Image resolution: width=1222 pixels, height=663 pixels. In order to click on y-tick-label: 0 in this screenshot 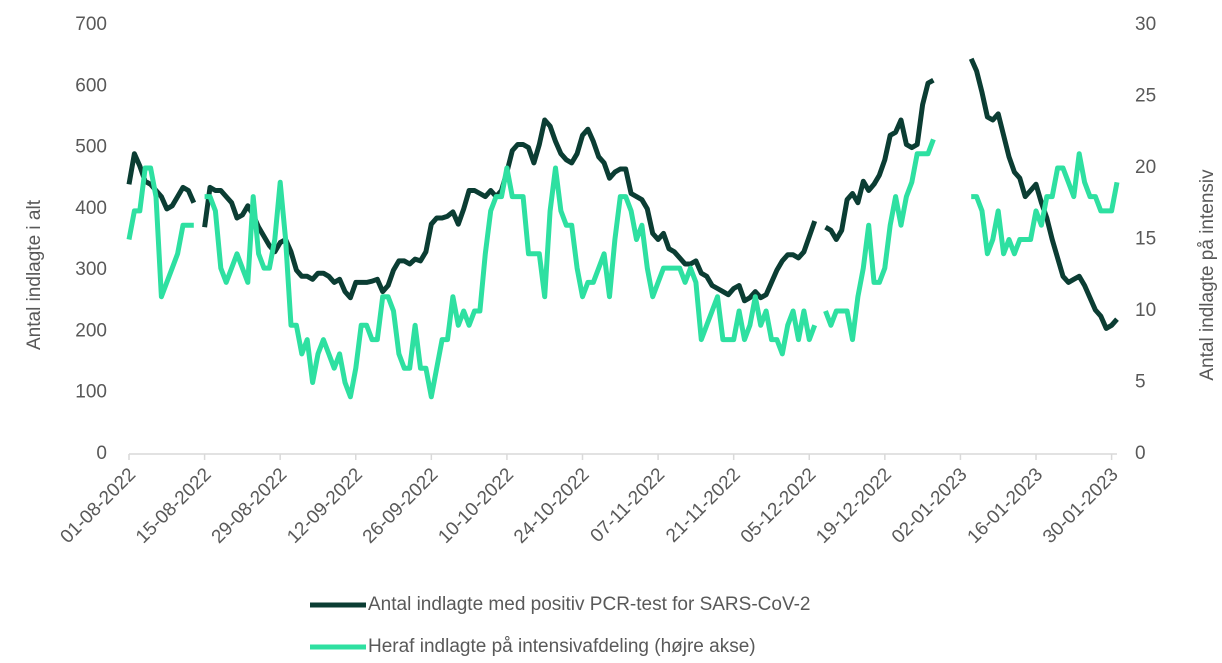, I will do `click(101, 453)`.